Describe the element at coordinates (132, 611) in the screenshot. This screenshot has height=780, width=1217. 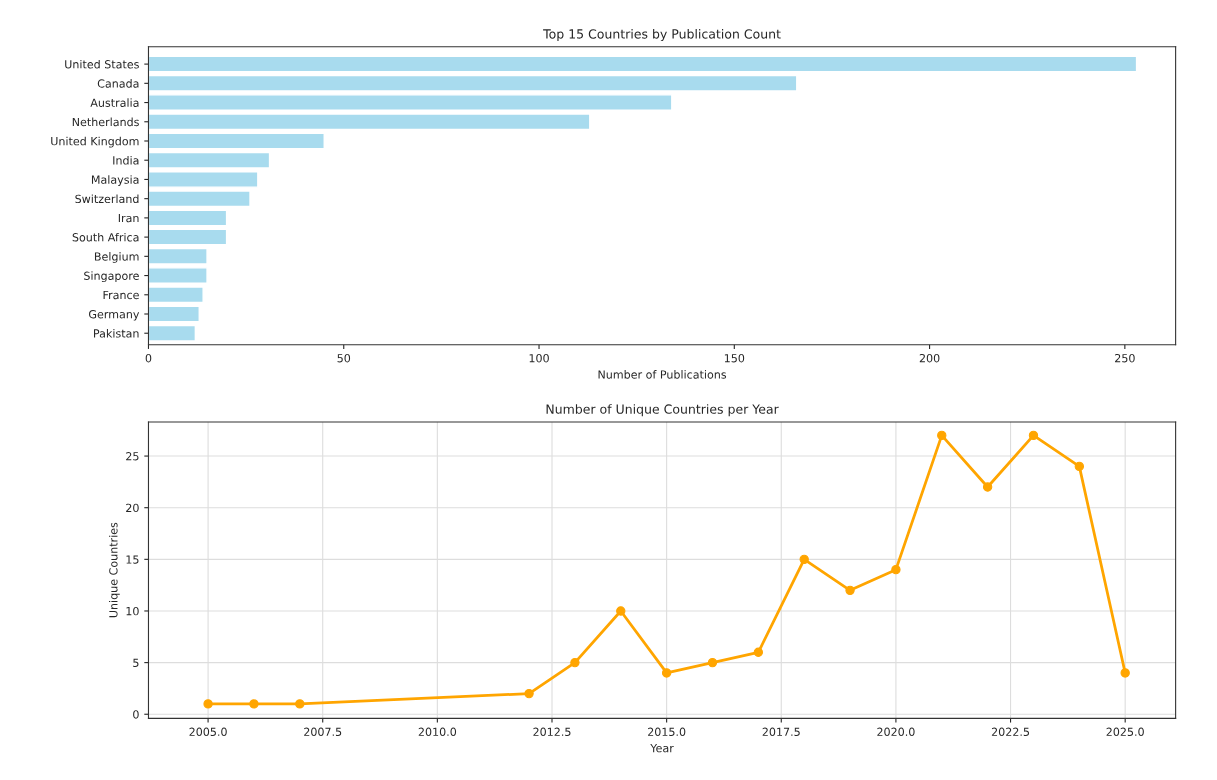
I see `y-tick-label: 10` at that location.